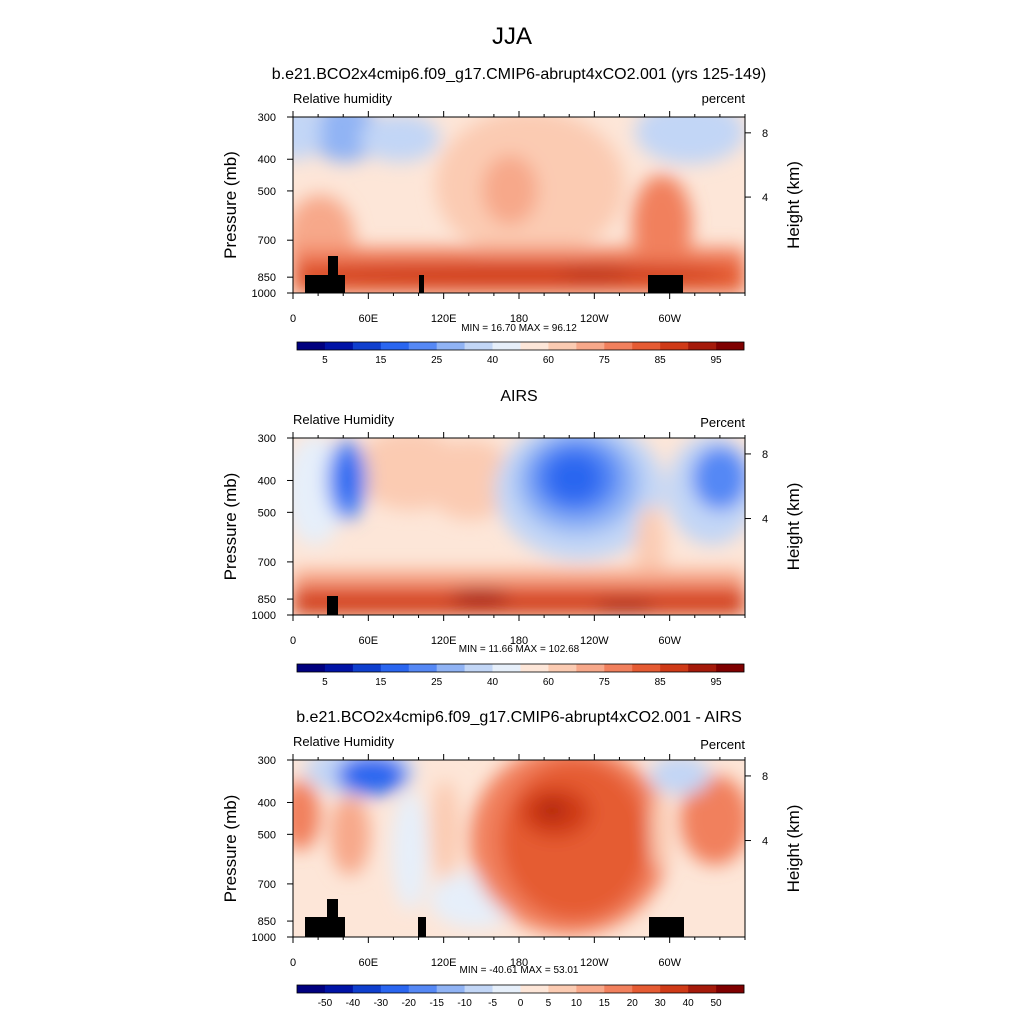 The height and width of the screenshot is (1024, 1024). I want to click on colorbar-label: 0, so click(521, 1003).